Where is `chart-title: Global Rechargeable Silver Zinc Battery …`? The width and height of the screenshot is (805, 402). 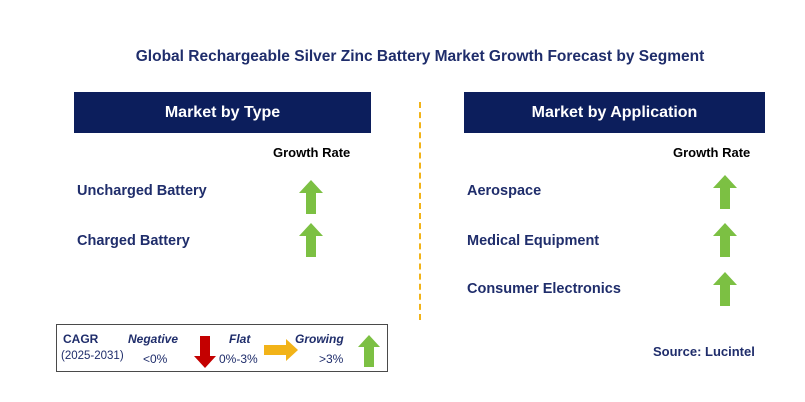 chart-title: Global Rechargeable Silver Zinc Battery … is located at coordinates (420, 56).